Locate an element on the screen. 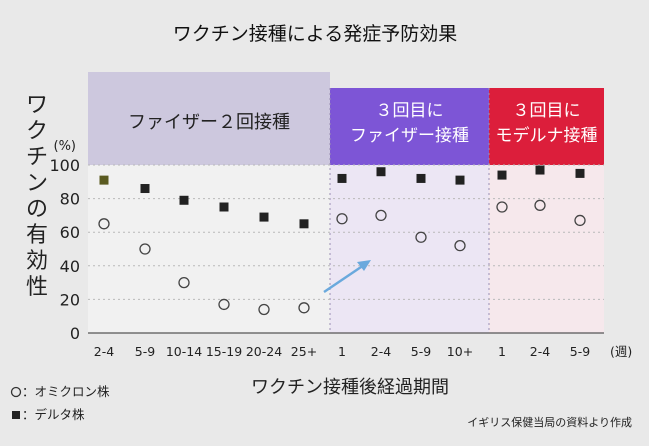 This screenshot has width=649, height=446. y-axis-title: ワクチンの有効性 is located at coordinates (37, 196).